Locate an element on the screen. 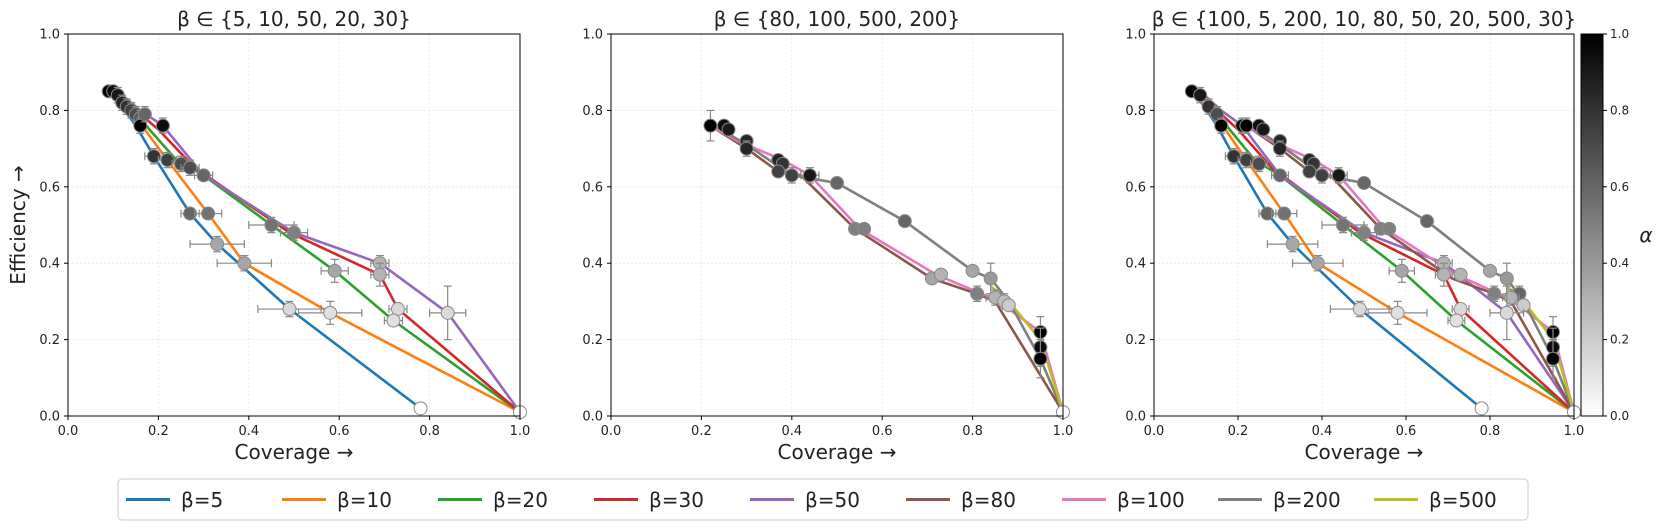  legend-label: β=5 is located at coordinates (202, 500).